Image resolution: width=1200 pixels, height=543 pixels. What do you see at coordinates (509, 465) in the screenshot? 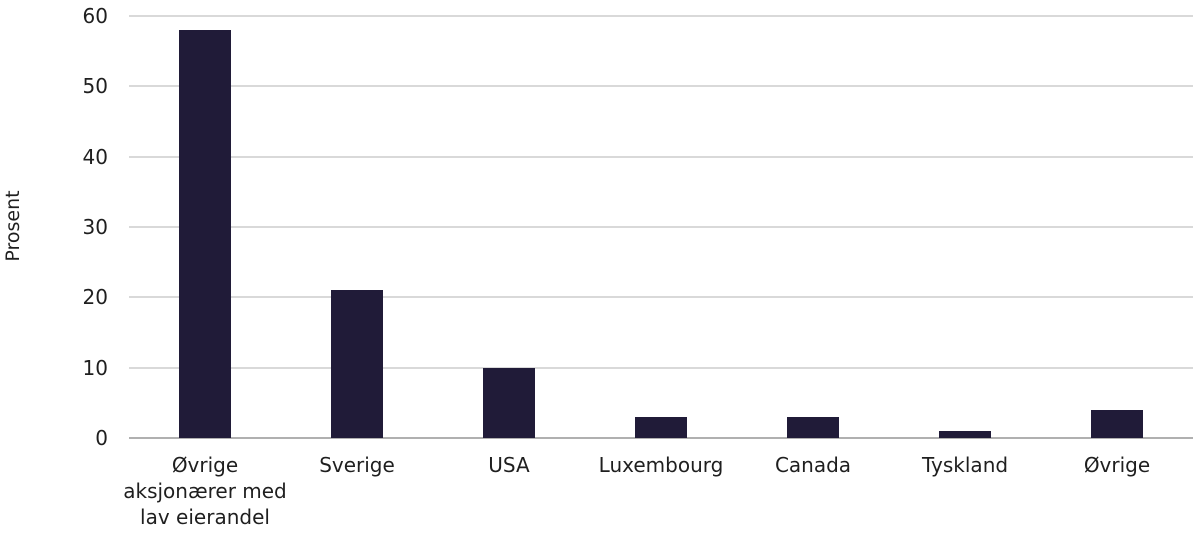
I see `x-tick-label: USA` at bounding box center [509, 465].